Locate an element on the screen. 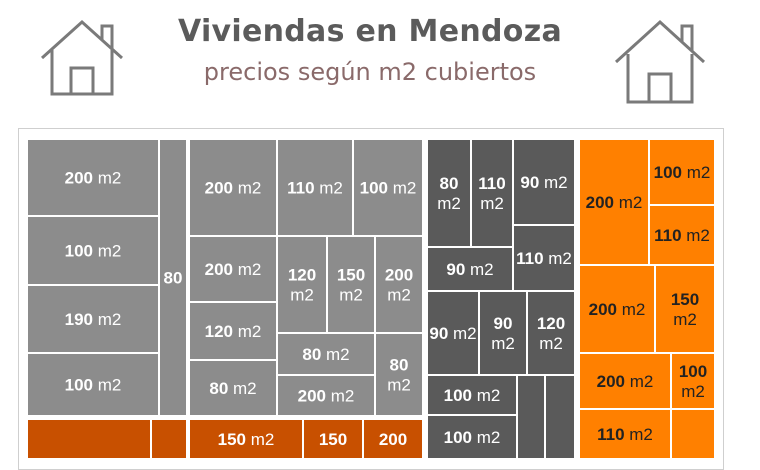 This screenshot has width=760, height=470. treemap-tile: 200 is located at coordinates (393, 438).